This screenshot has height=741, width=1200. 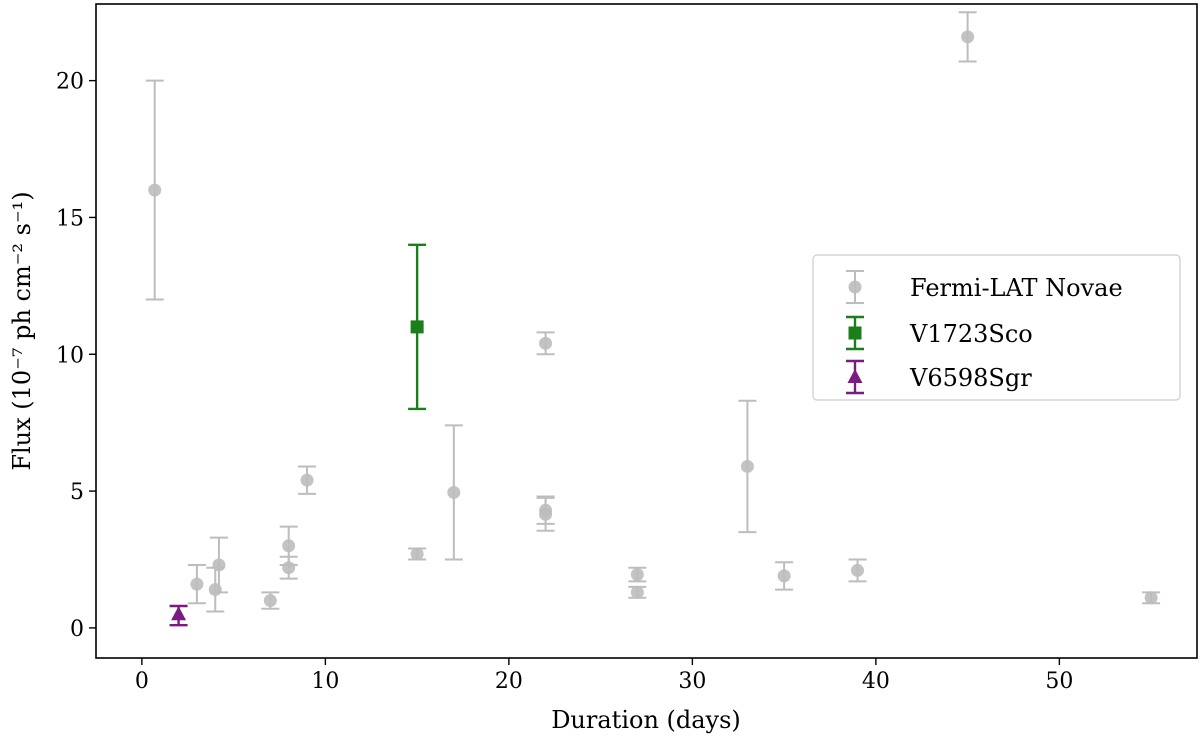 What do you see at coordinates (692, 681) in the screenshot?
I see `x-tick-label: 30` at bounding box center [692, 681].